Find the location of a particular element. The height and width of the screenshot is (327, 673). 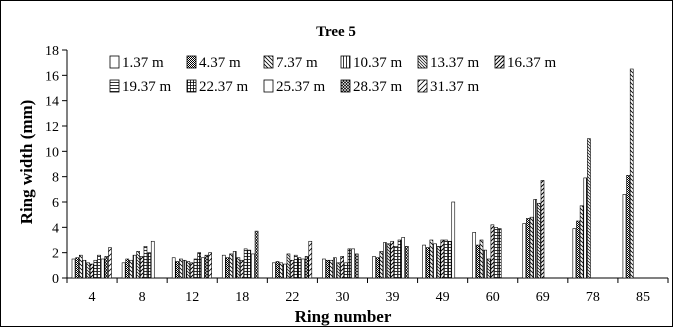

x-tick-label: 22 is located at coordinates (292, 297).